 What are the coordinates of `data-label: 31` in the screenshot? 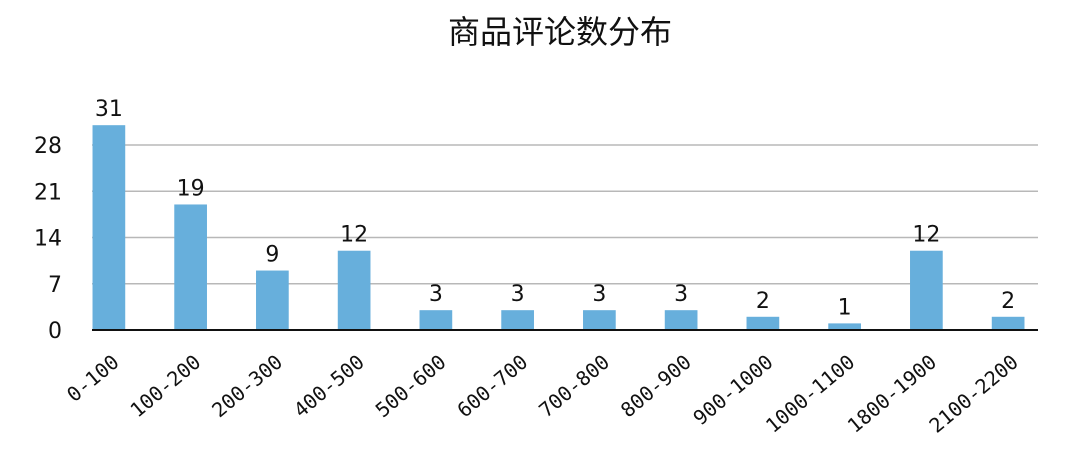 It's located at (109, 109).